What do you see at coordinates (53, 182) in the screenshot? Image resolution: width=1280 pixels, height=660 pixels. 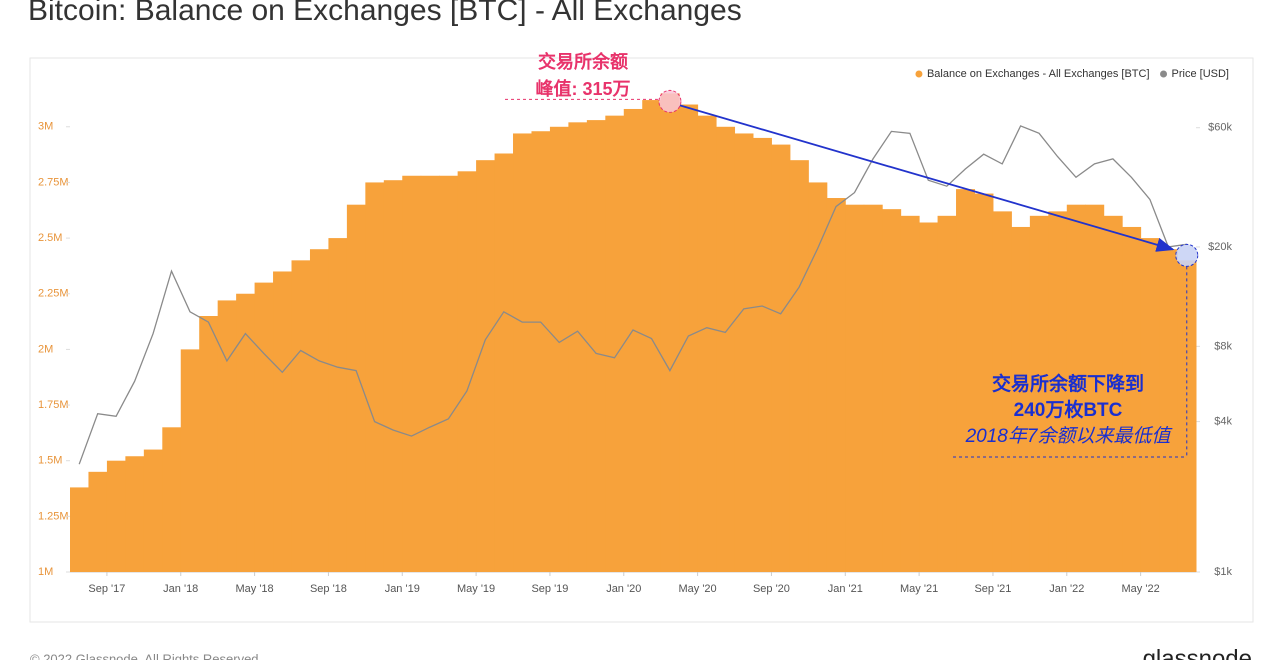 I see `y-tick-label: 2.75M` at bounding box center [53, 182].